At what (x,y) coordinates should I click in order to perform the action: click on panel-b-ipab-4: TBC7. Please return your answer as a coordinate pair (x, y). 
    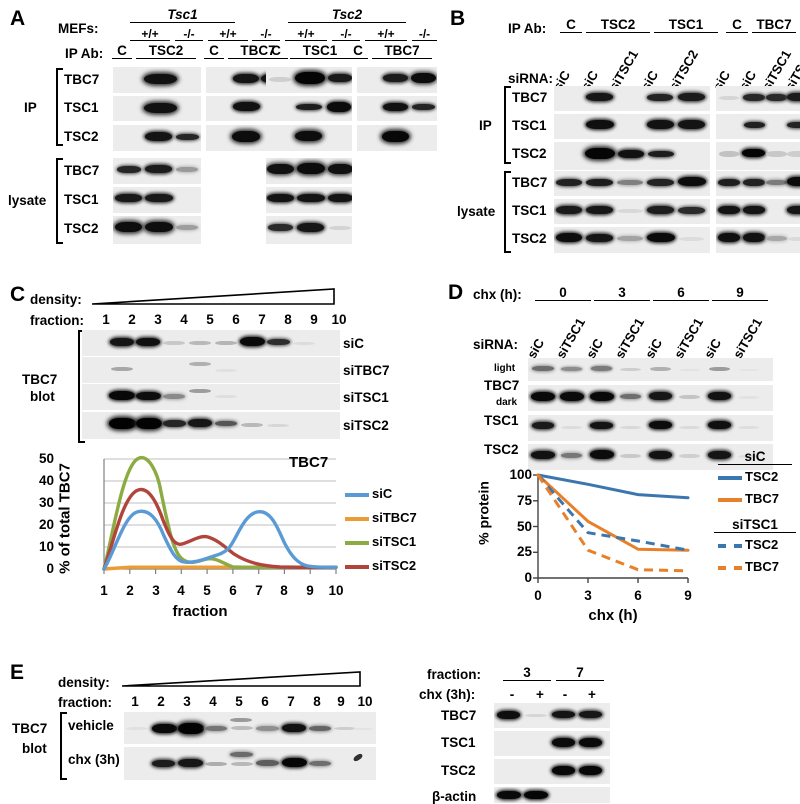
    Looking at the image, I should click on (774, 25).